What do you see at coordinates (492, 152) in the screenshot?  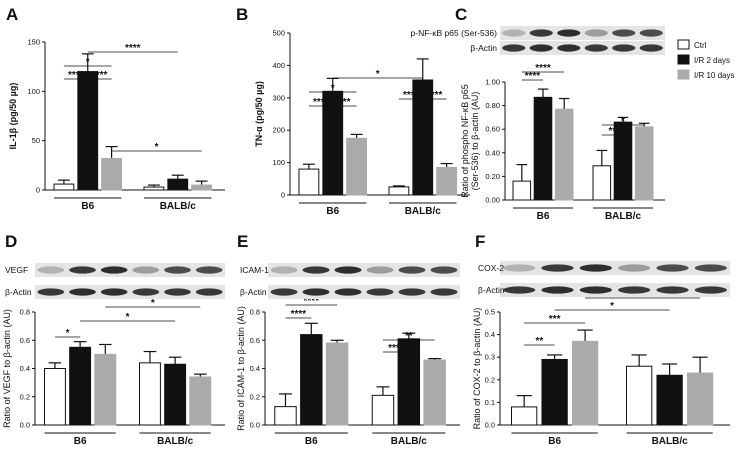 I see `y-tick-label: 0.40` at bounding box center [492, 152].